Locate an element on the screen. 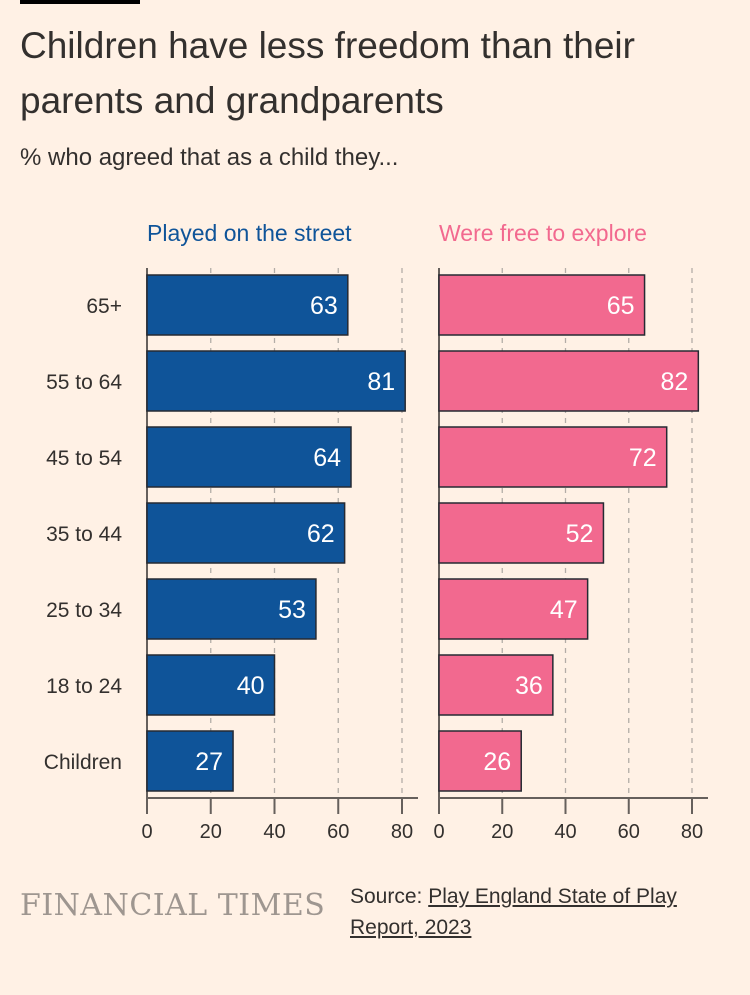 The width and height of the screenshot is (750, 995). data-label-1-2: 72 is located at coordinates (643, 458).